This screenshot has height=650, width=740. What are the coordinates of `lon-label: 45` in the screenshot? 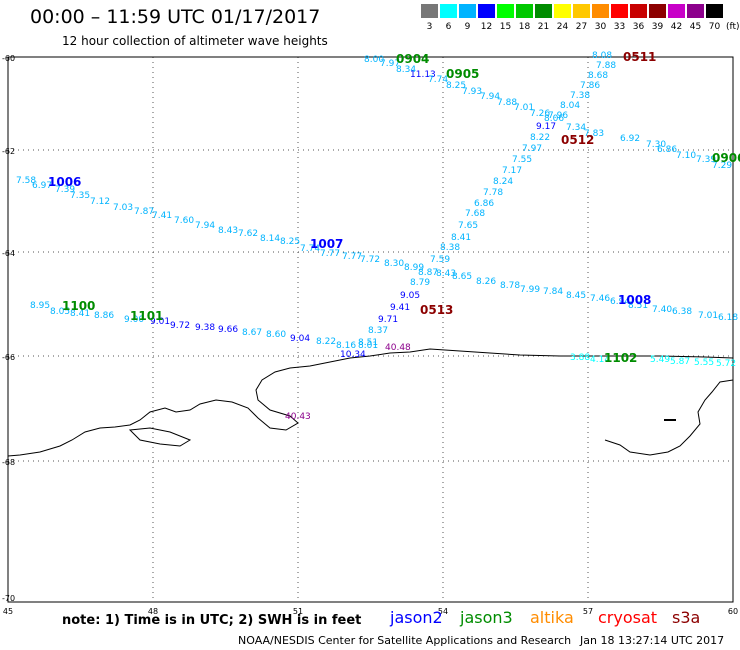 It's located at (8, 611).